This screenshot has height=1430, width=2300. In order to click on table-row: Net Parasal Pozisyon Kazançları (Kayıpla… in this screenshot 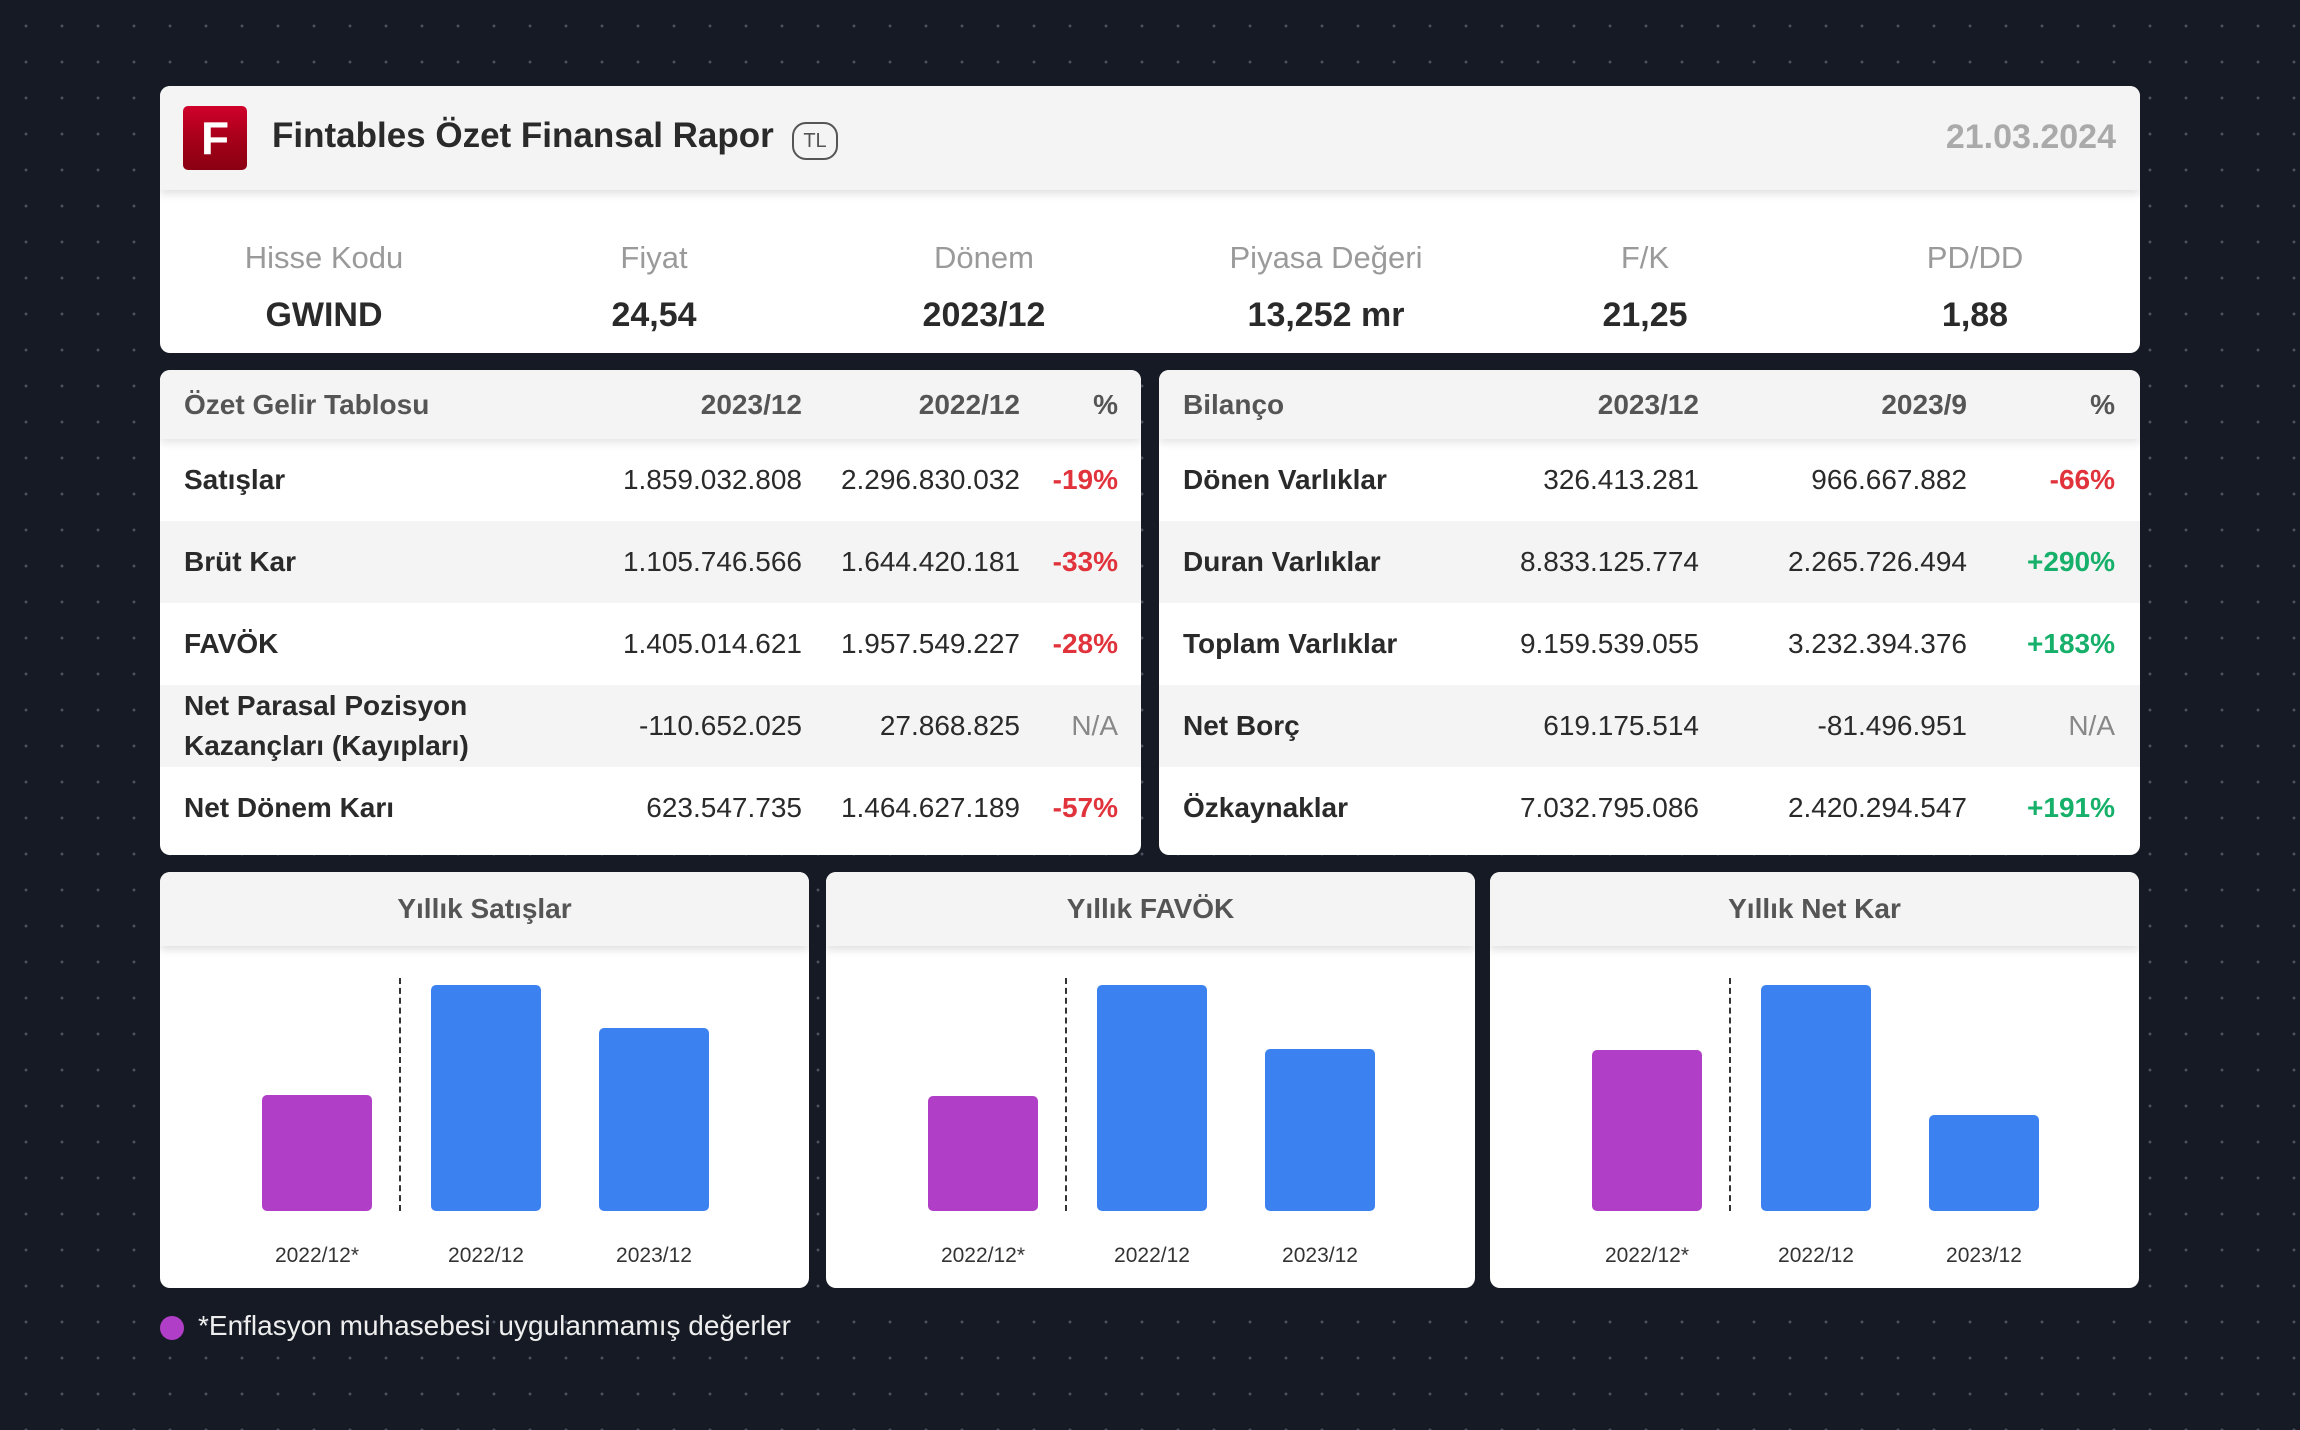, I will do `click(650, 726)`.